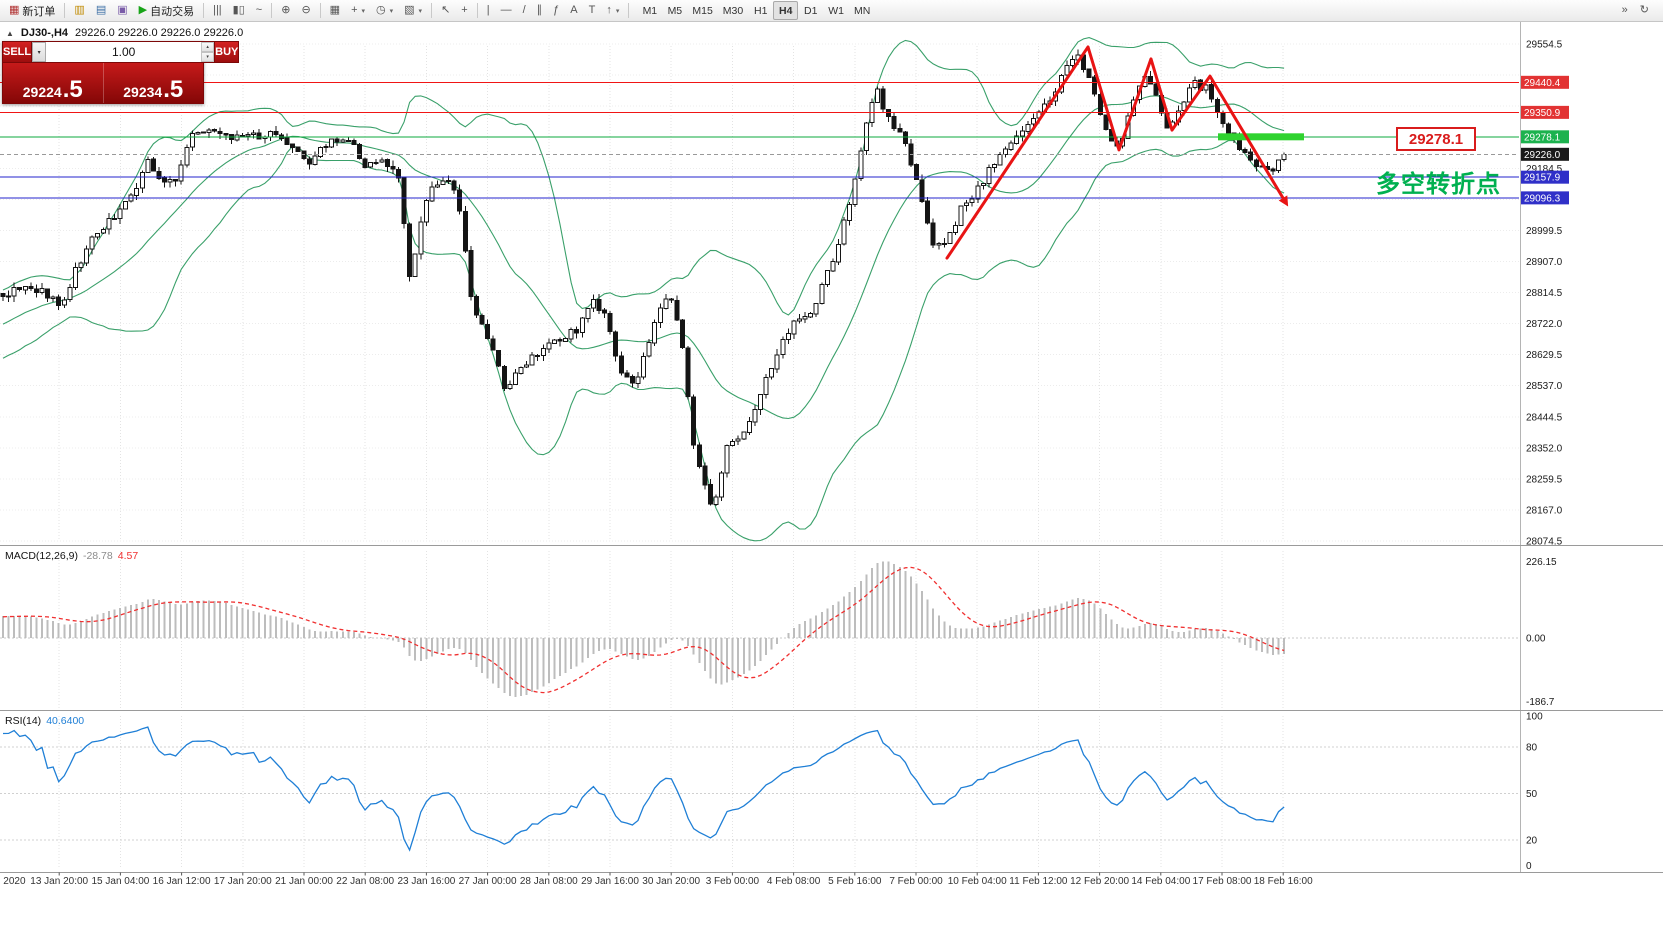  Describe the element at coordinates (649, 10) in the screenshot. I see `timeframe-m1-button: M1` at that location.